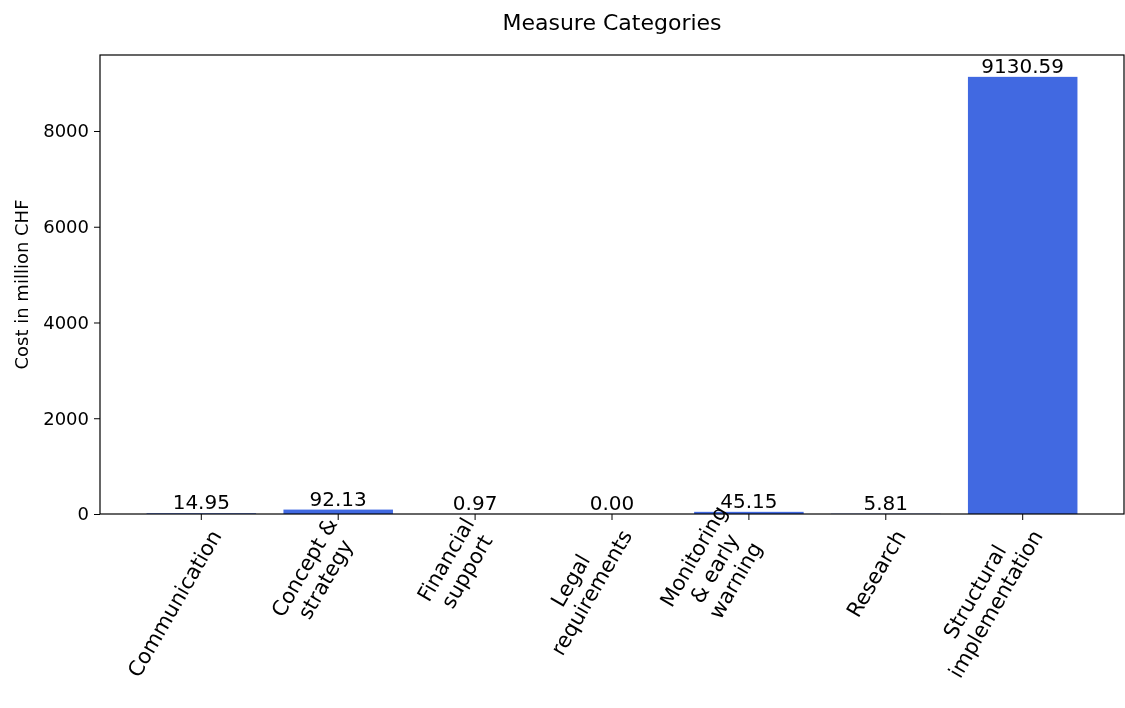  What do you see at coordinates (612, 22) in the screenshot?
I see `chart-title: Measure Categories` at bounding box center [612, 22].